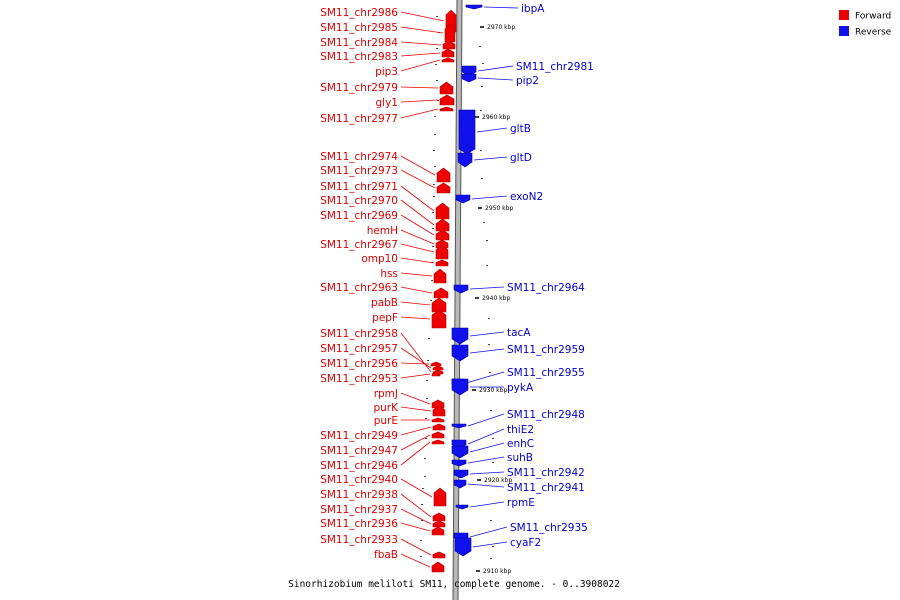  Describe the element at coordinates (385, 200) in the screenshot. I see `forward-gene-sm11-chr2971: SM11_chr2971` at that location.